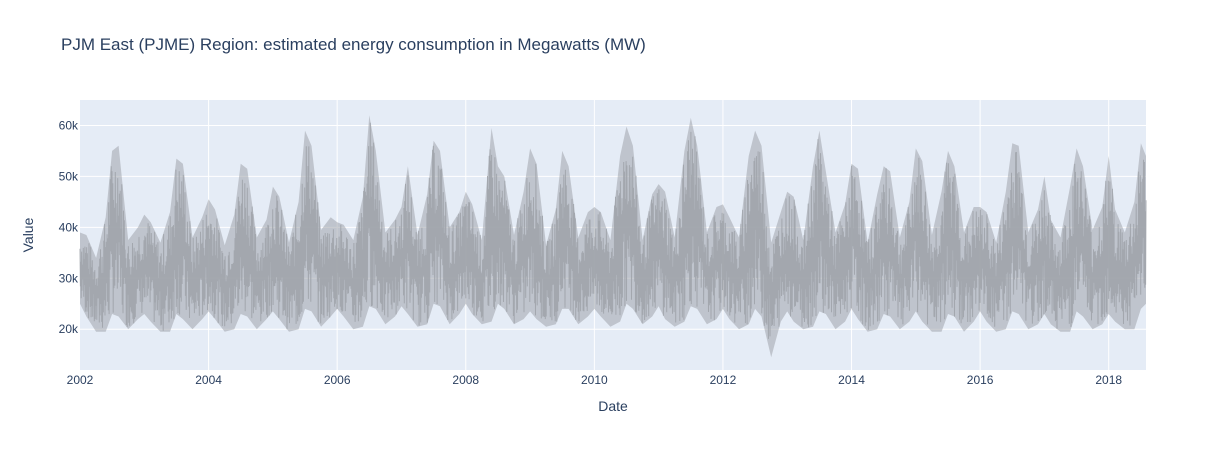  Describe the element at coordinates (465, 380) in the screenshot. I see `x-tick-label: 2008` at that location.